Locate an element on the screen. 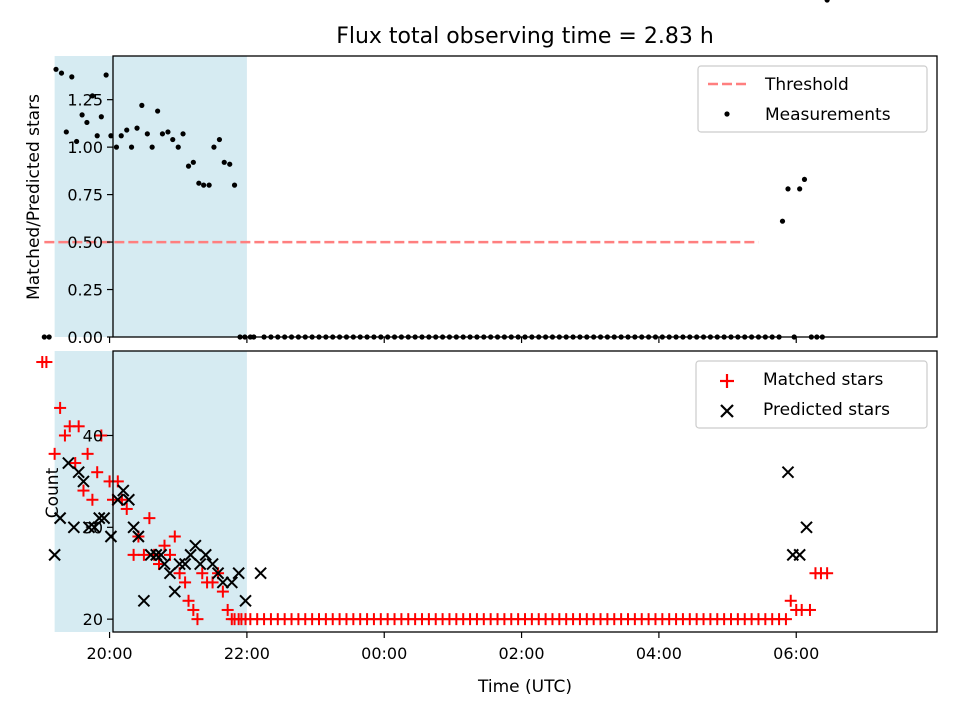 This screenshot has height=720, width=960. legend-ratio-box is located at coordinates (812, 99).